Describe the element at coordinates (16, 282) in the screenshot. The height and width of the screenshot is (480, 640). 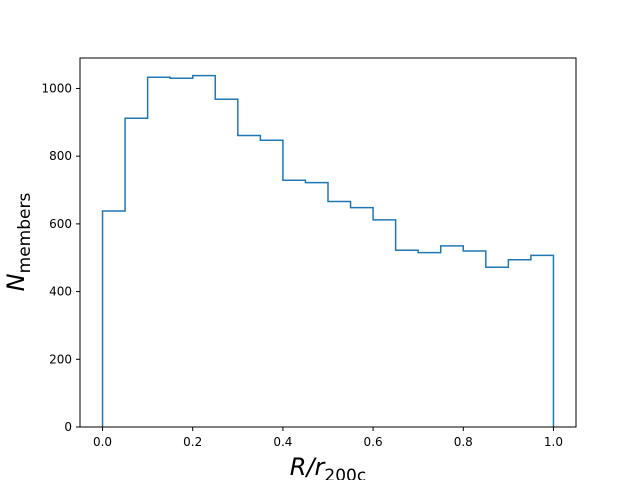
I see `y-axis-label-main: N` at that location.